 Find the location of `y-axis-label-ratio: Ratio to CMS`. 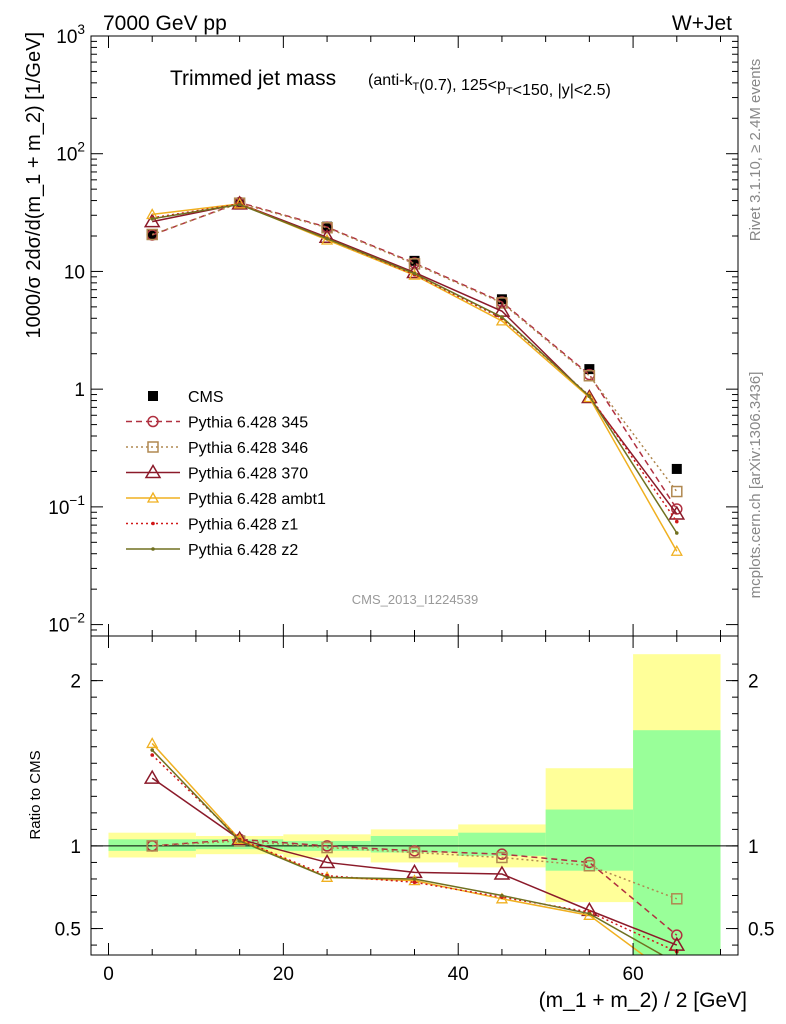

y-axis-label-ratio: Ratio to CMS is located at coordinates (35, 794).